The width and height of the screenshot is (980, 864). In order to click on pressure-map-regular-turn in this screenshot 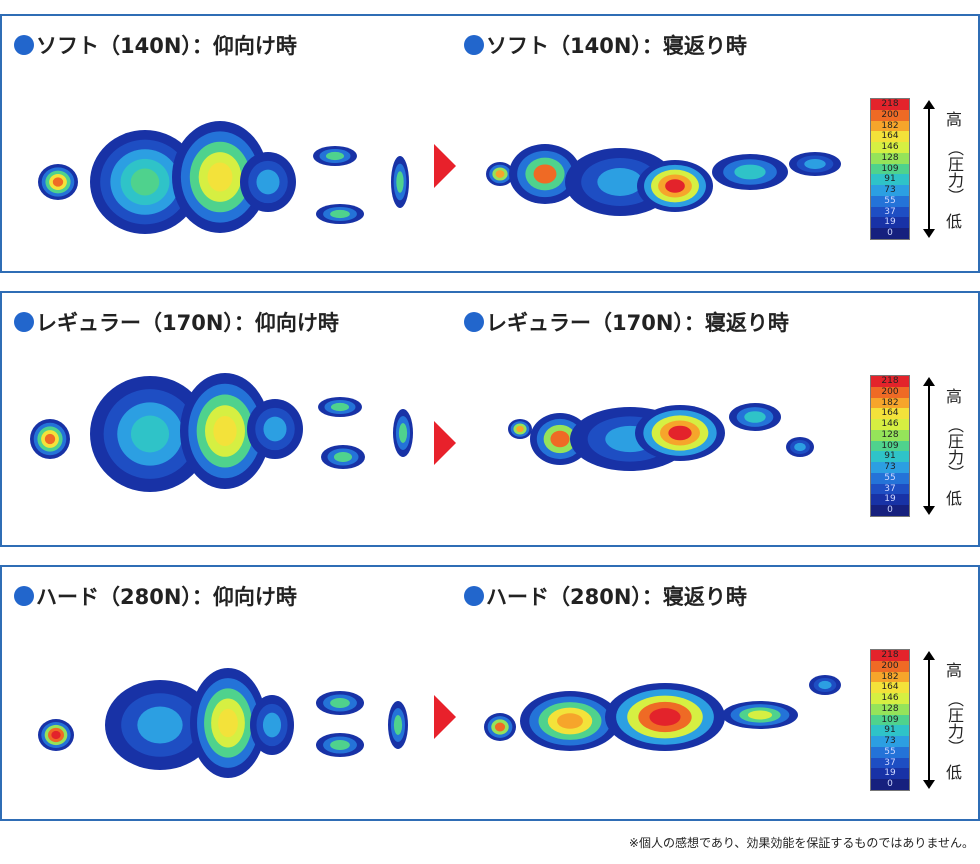, I will do `click(670, 444)`.